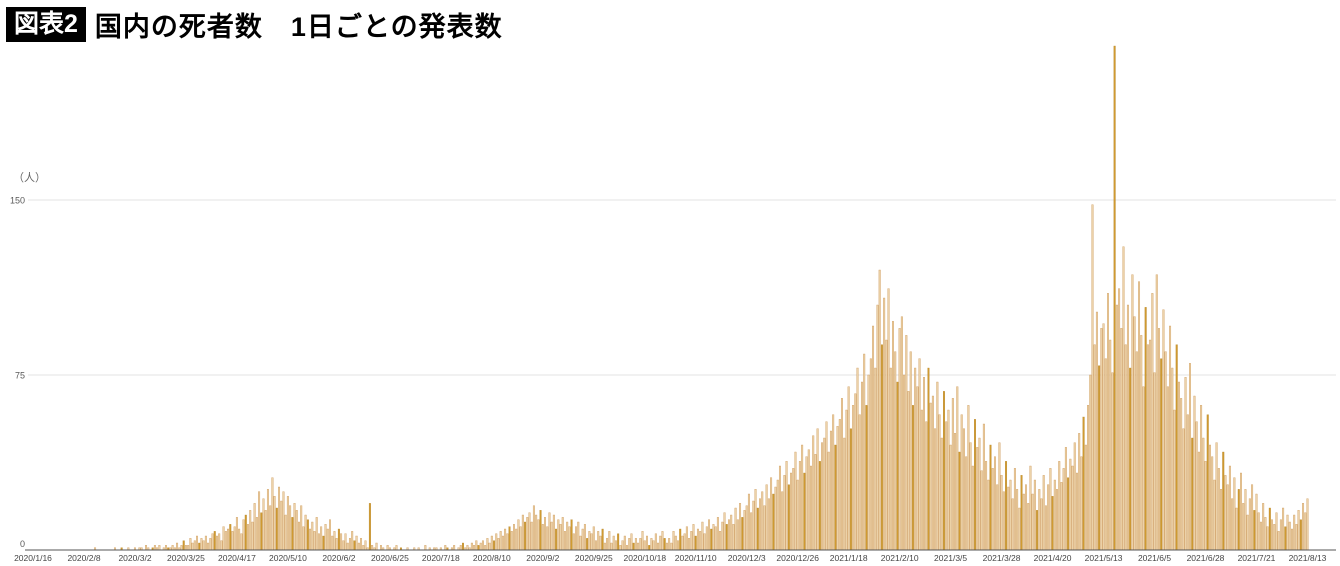 Image resolution: width=1340 pixels, height=566 pixels. What do you see at coordinates (441, 558) in the screenshot?
I see `x-tick-label: 2020/7/18` at bounding box center [441, 558].